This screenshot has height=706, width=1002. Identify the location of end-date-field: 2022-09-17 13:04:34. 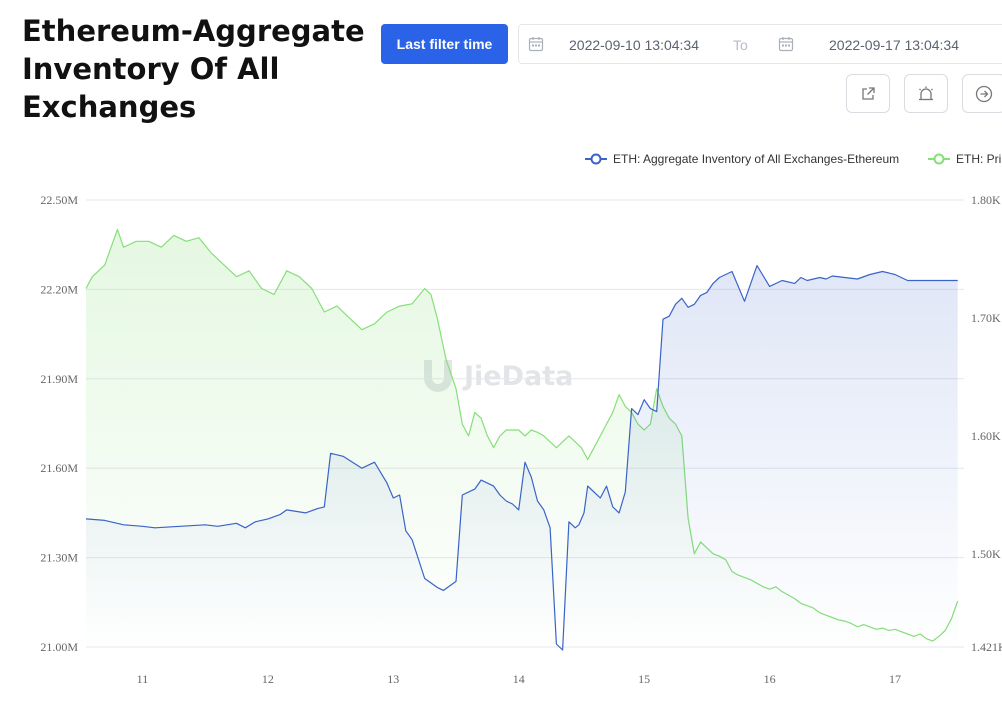
(894, 45).